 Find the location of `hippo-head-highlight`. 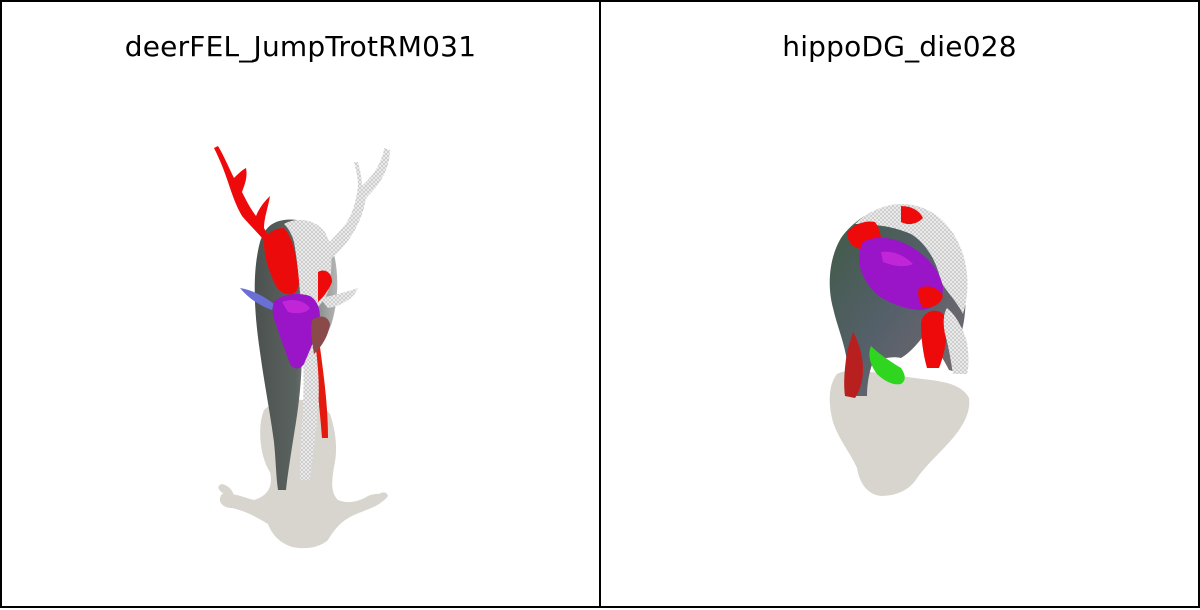

hippo-head-highlight is located at coordinates (897, 259).